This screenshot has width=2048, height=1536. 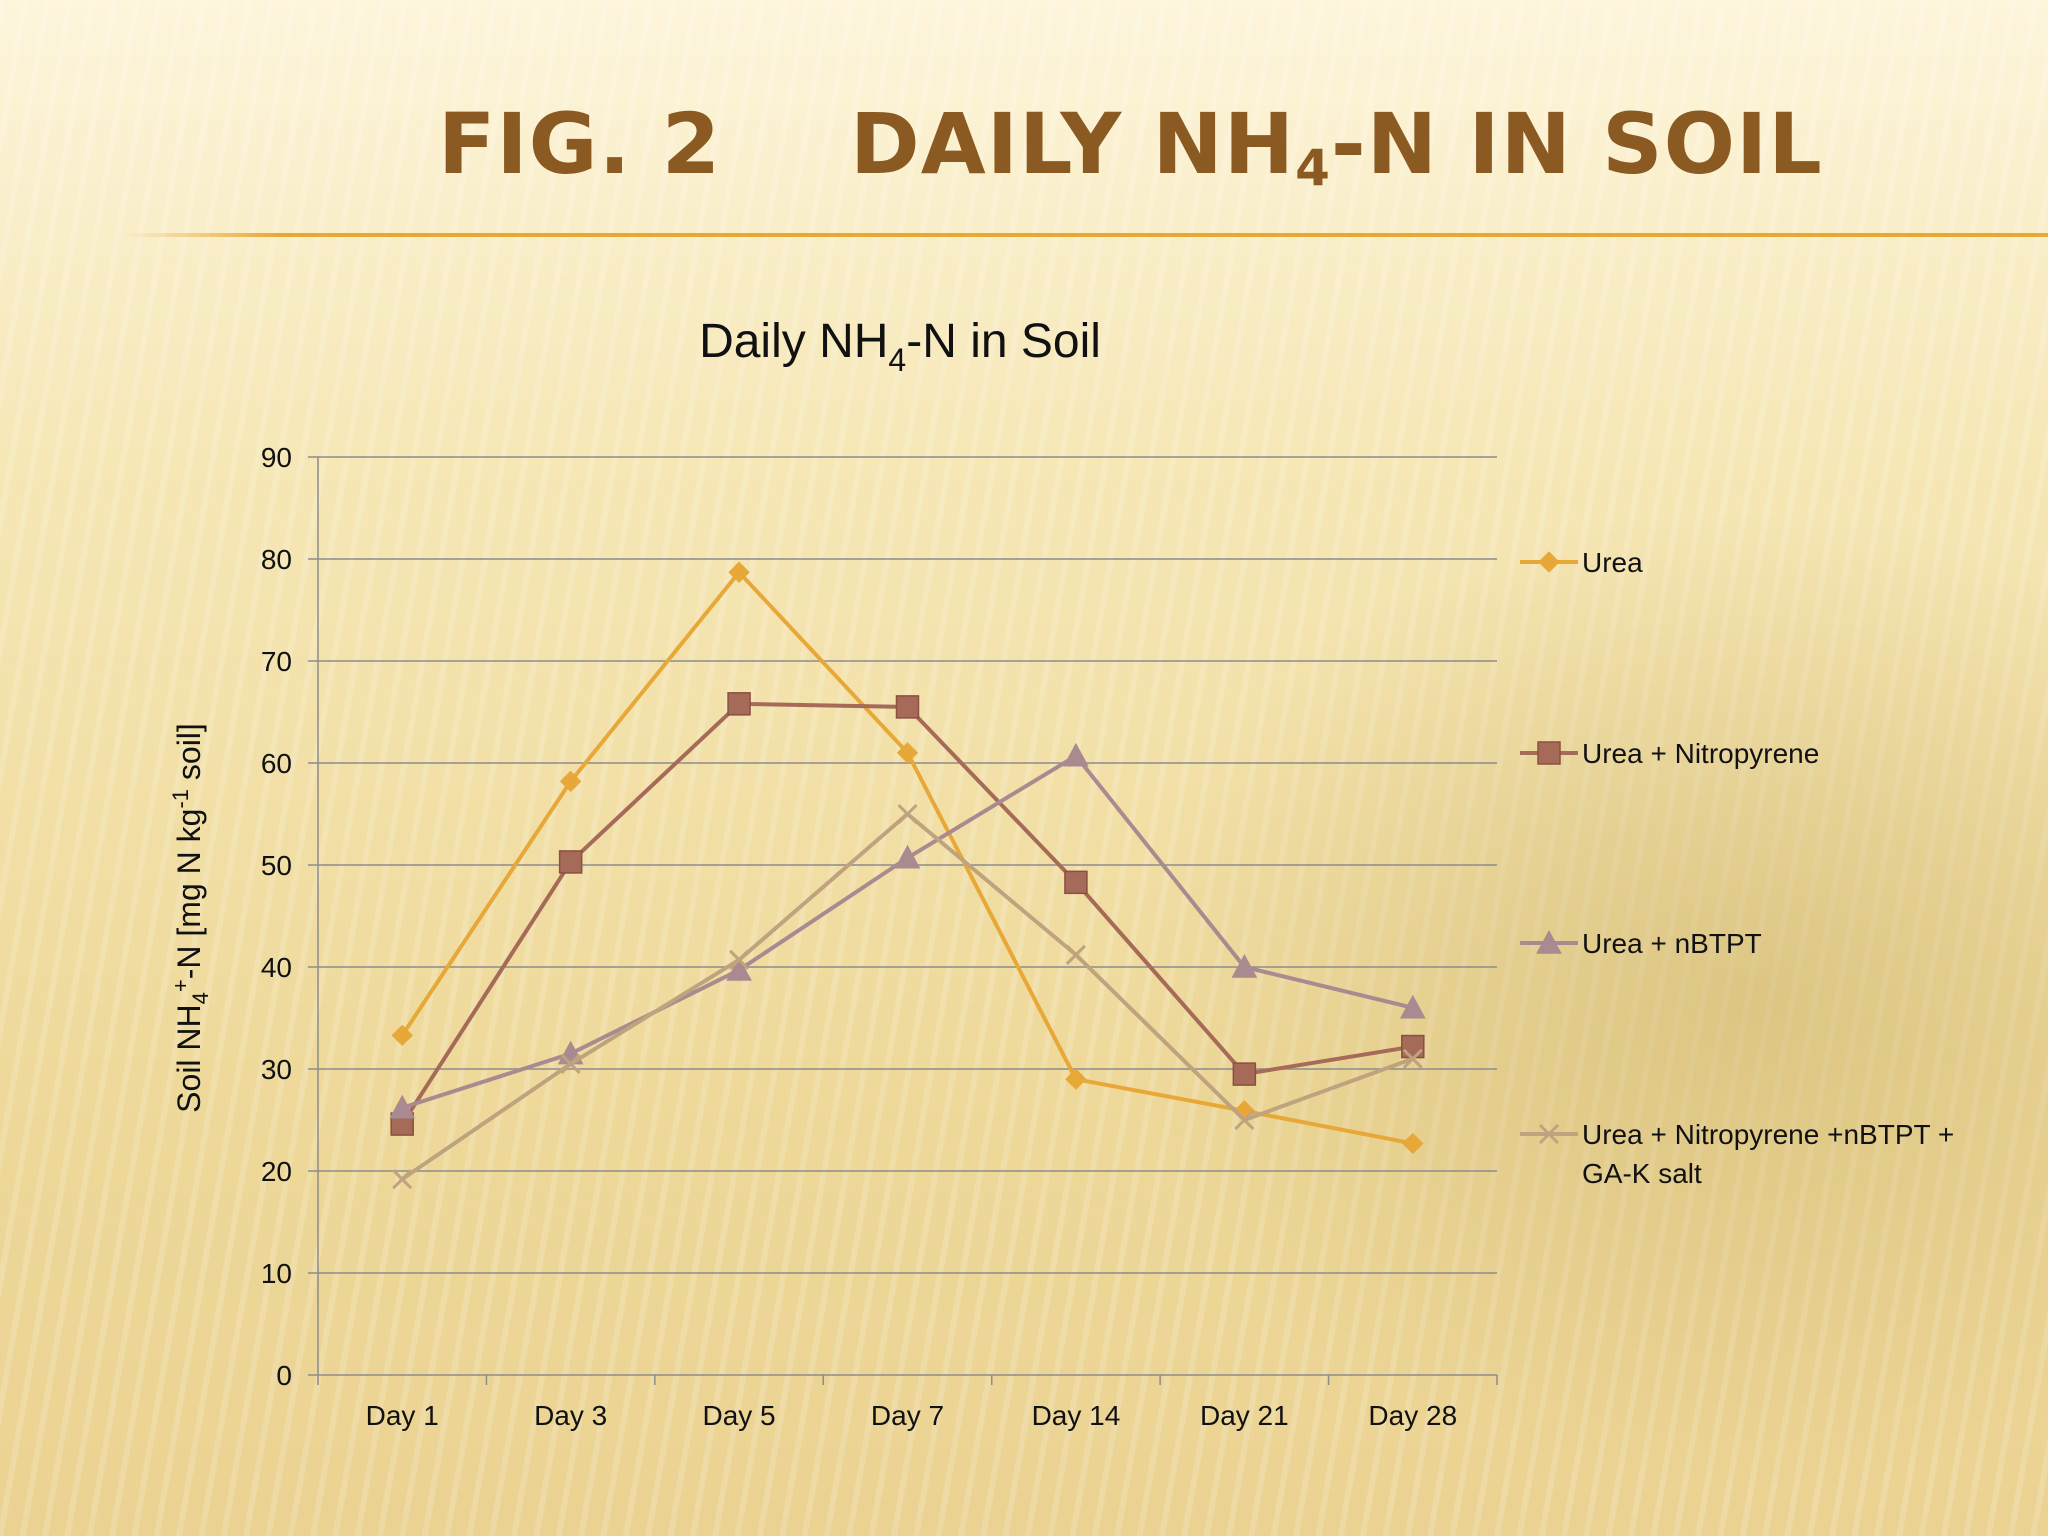 What do you see at coordinates (276, 457) in the screenshot?
I see `y-tick-label: 90` at bounding box center [276, 457].